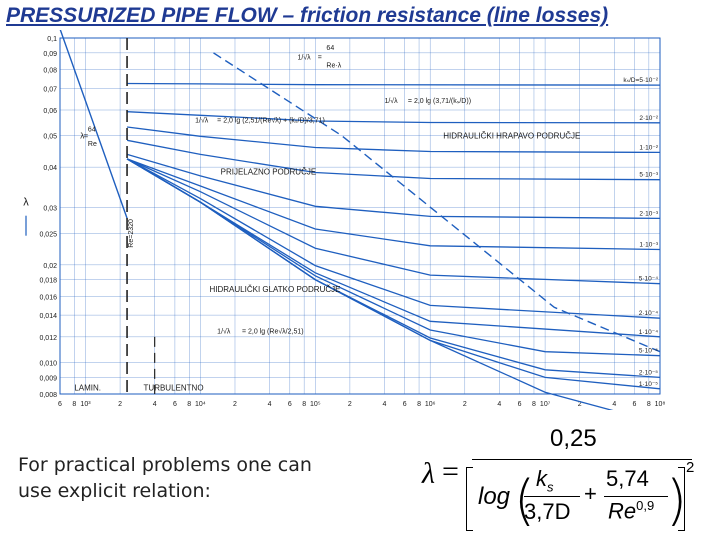  I want to click on formula-d-term: 3,7D, so click(547, 511).